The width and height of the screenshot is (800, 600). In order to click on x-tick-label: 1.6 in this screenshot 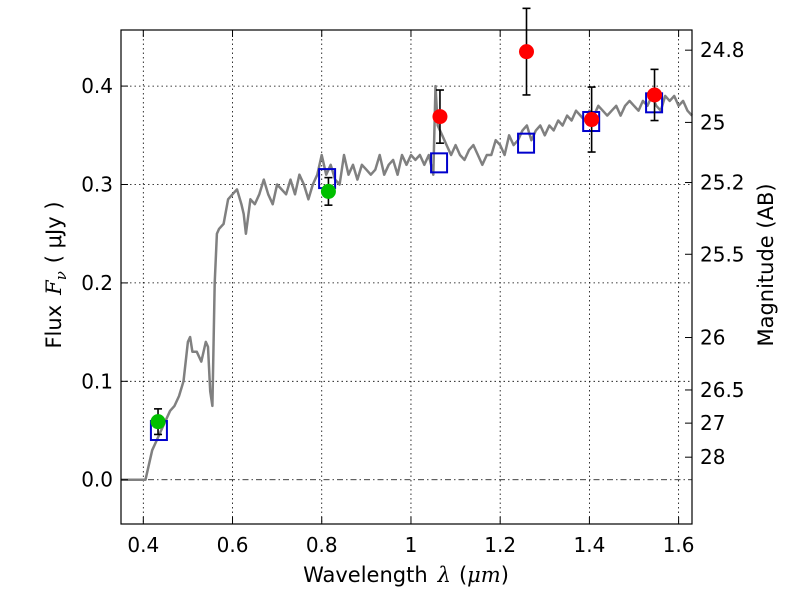, I will do `click(679, 545)`.